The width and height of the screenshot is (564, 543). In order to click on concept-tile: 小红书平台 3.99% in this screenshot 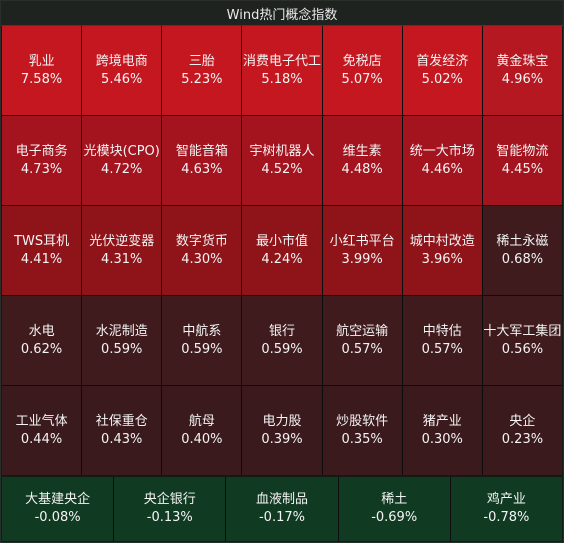, I will do `click(362, 250)`.